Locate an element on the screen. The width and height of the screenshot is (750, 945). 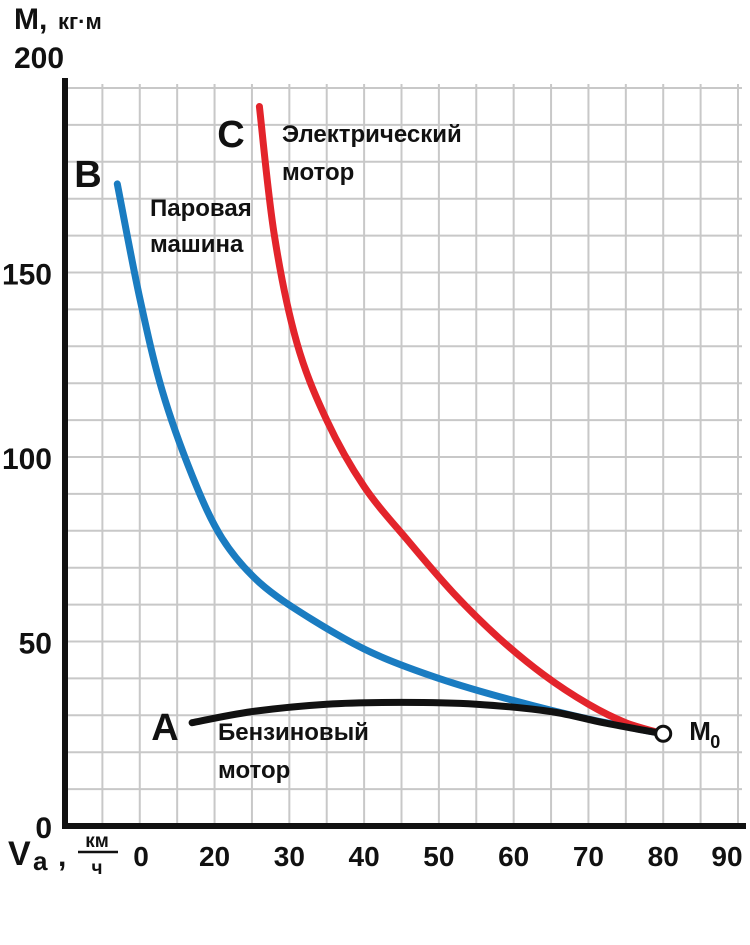
gasoline-engine-curve is located at coordinates (427, 718).